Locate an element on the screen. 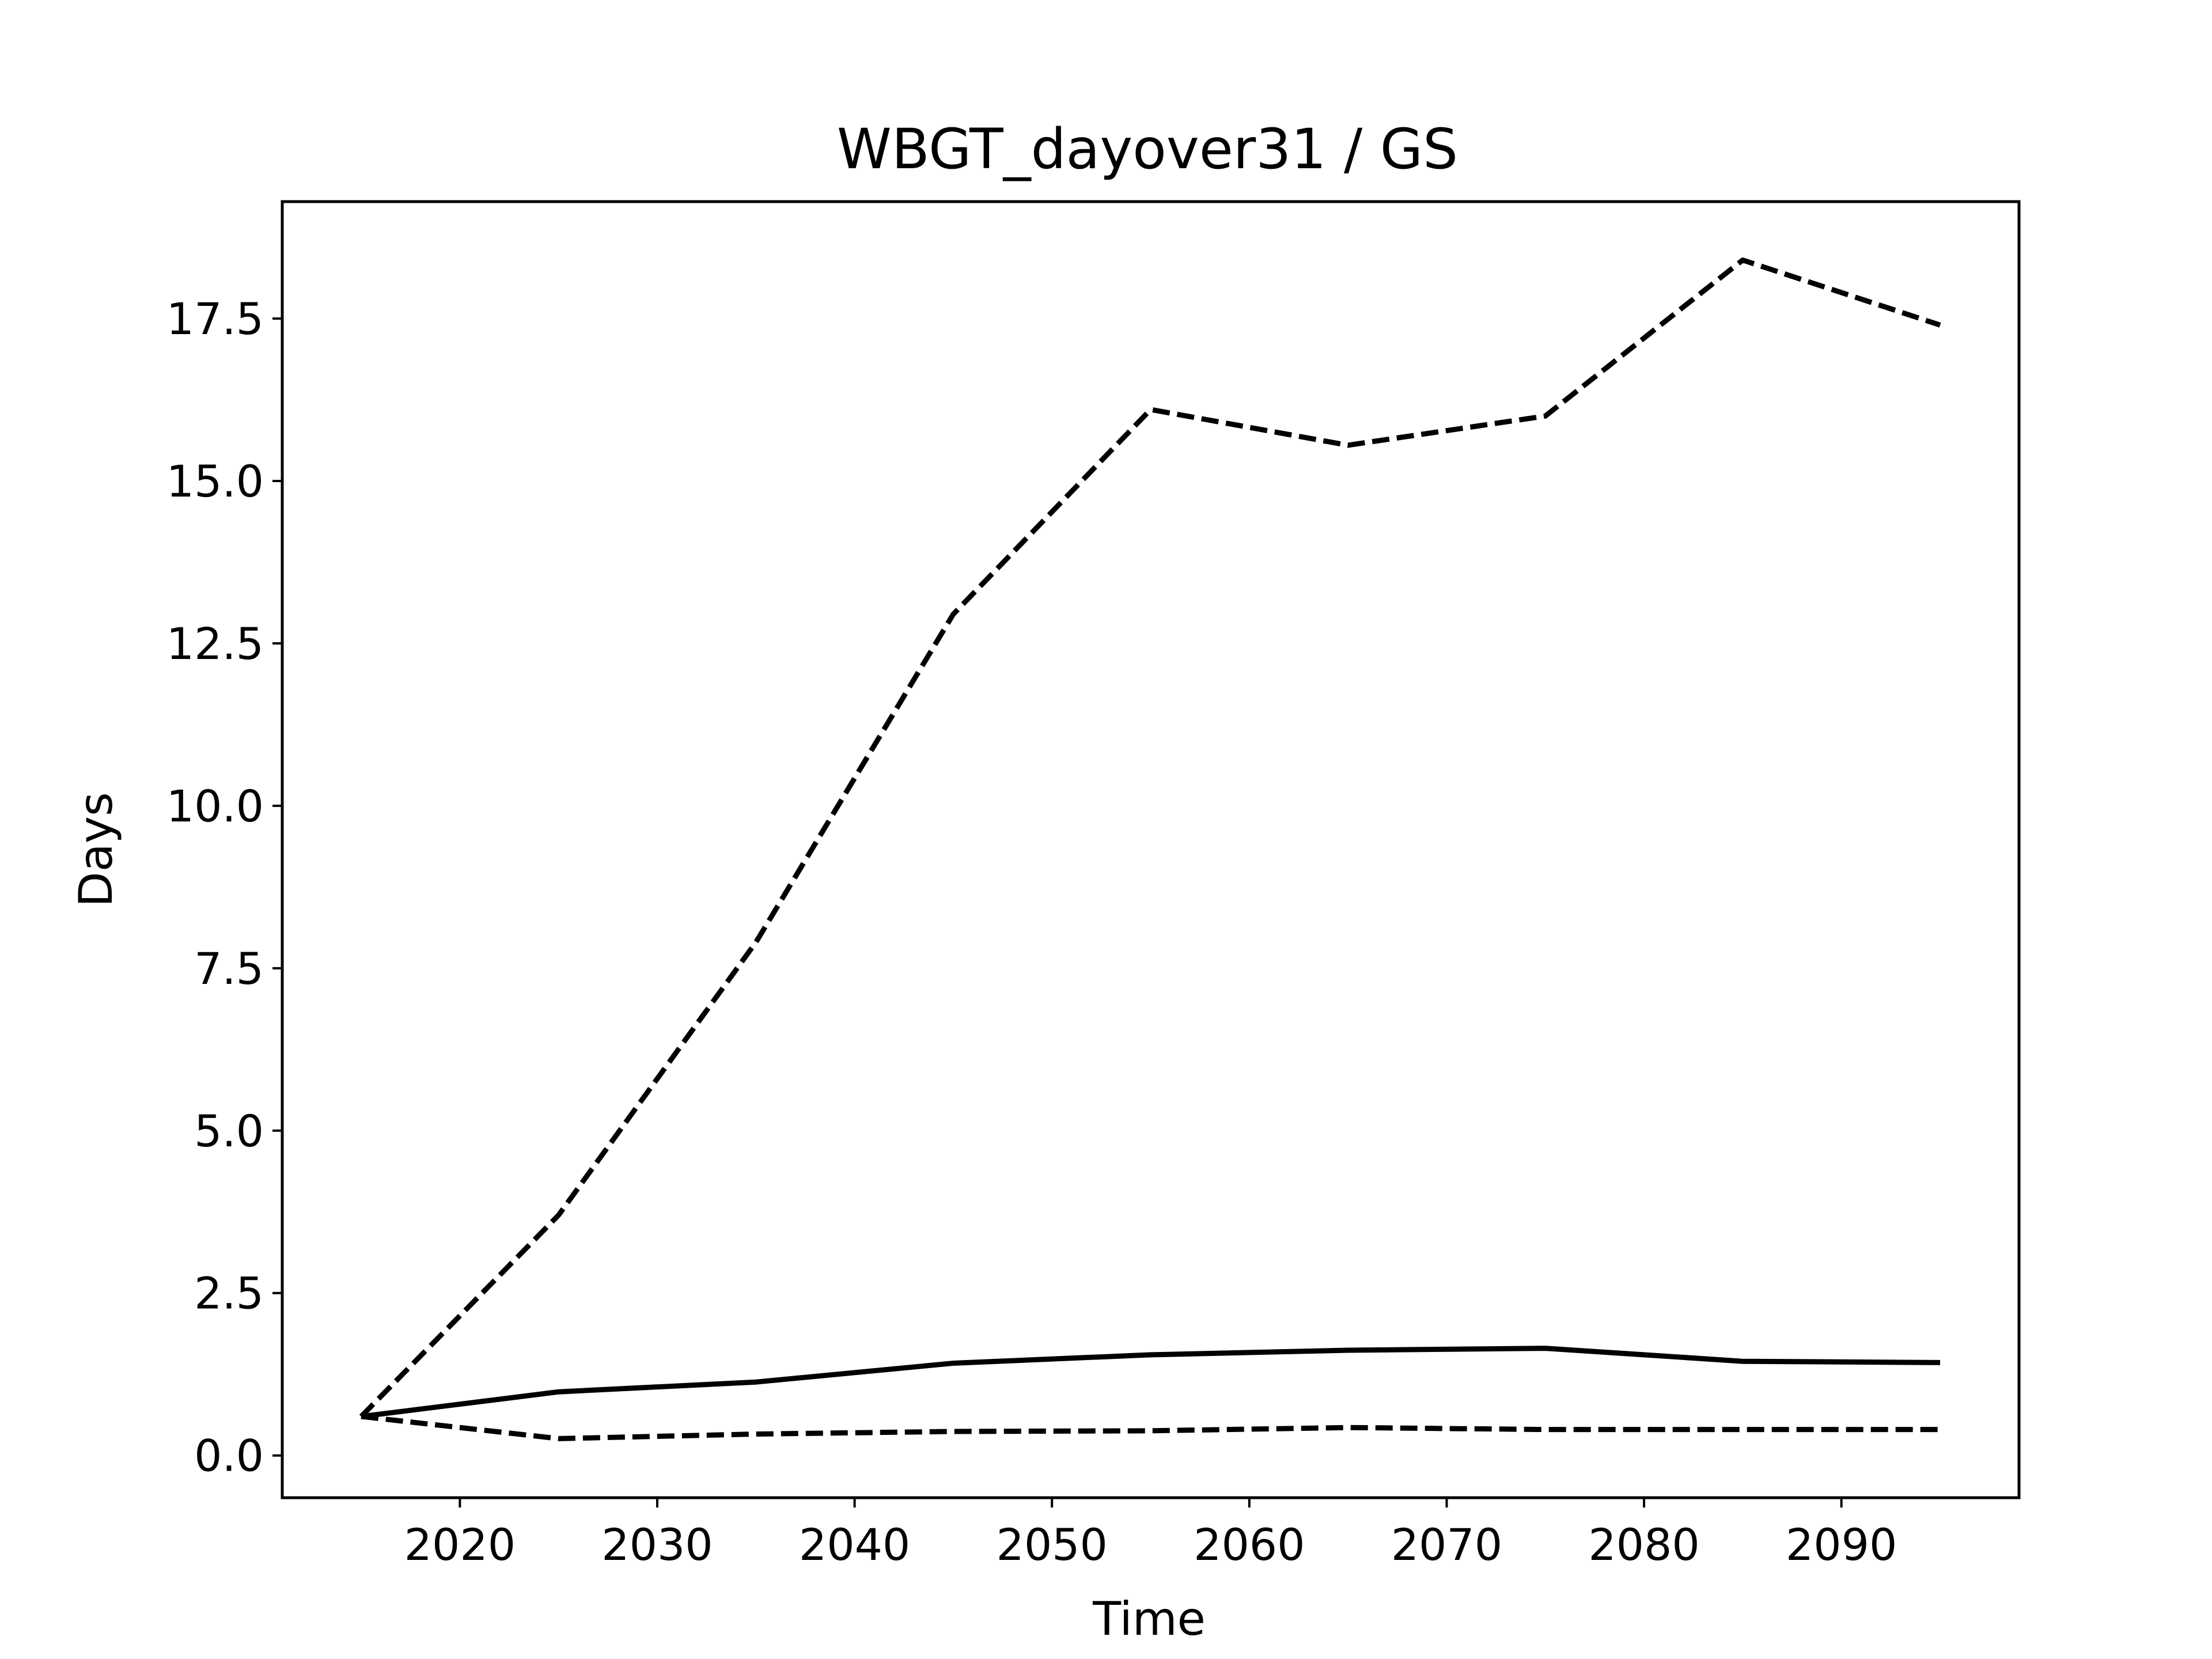 This screenshot has height=1659, width=2212. x-tick-label: 2070 is located at coordinates (1446, 1544).